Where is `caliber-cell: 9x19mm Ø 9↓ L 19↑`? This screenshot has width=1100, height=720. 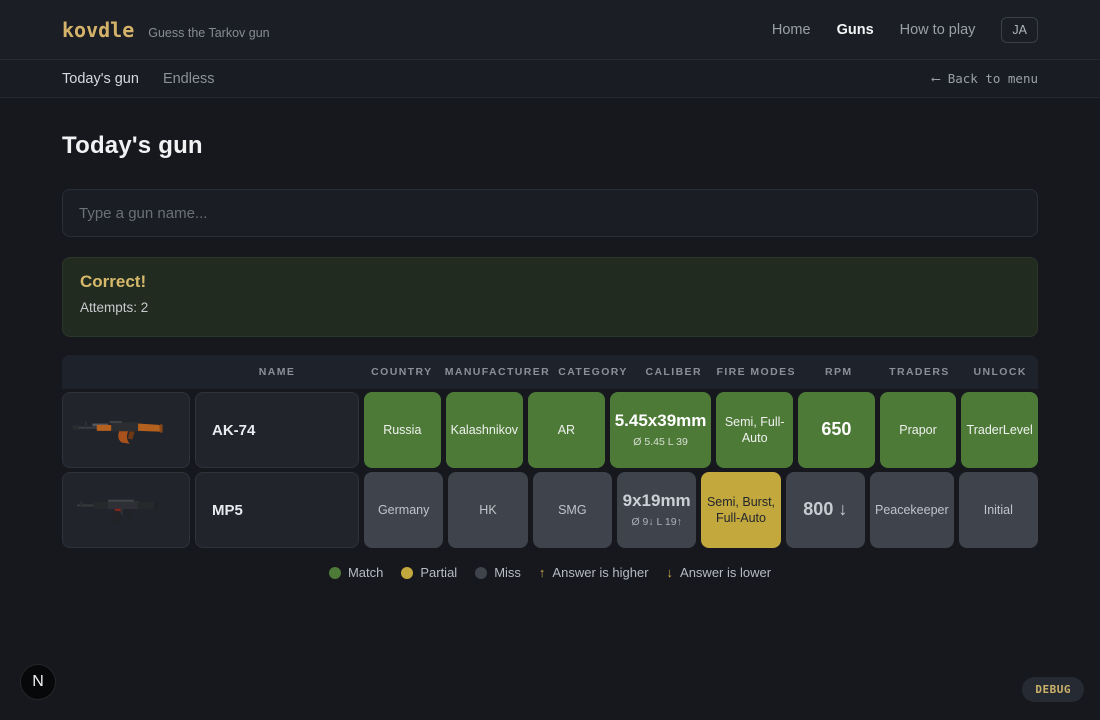 caliber-cell: 9x19mm Ø 9↓ L 19↑ is located at coordinates (656, 510).